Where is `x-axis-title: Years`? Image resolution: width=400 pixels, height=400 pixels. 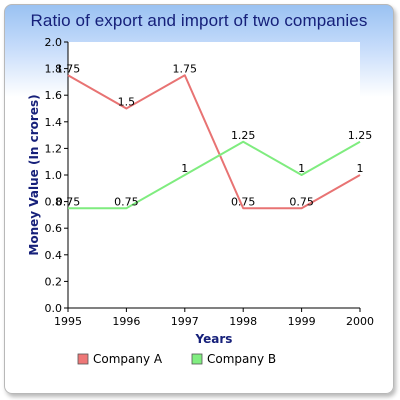 x-axis-title: Years is located at coordinates (214, 339).